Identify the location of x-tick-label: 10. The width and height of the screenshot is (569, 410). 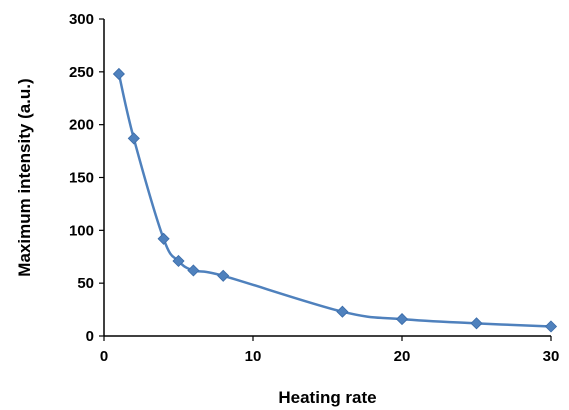
(253, 356).